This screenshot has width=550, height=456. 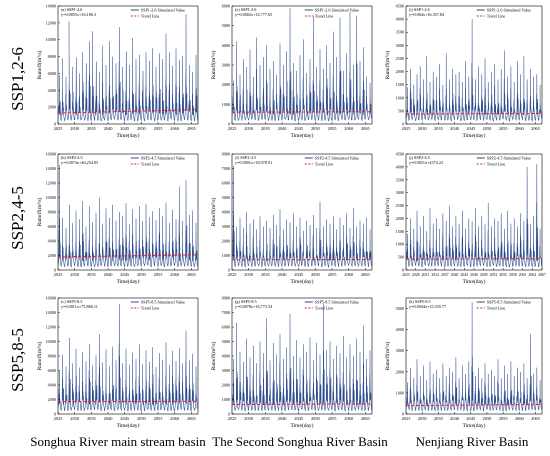 I want to click on row-label-ssp585: SSP5,8-5, so click(x=17, y=360).